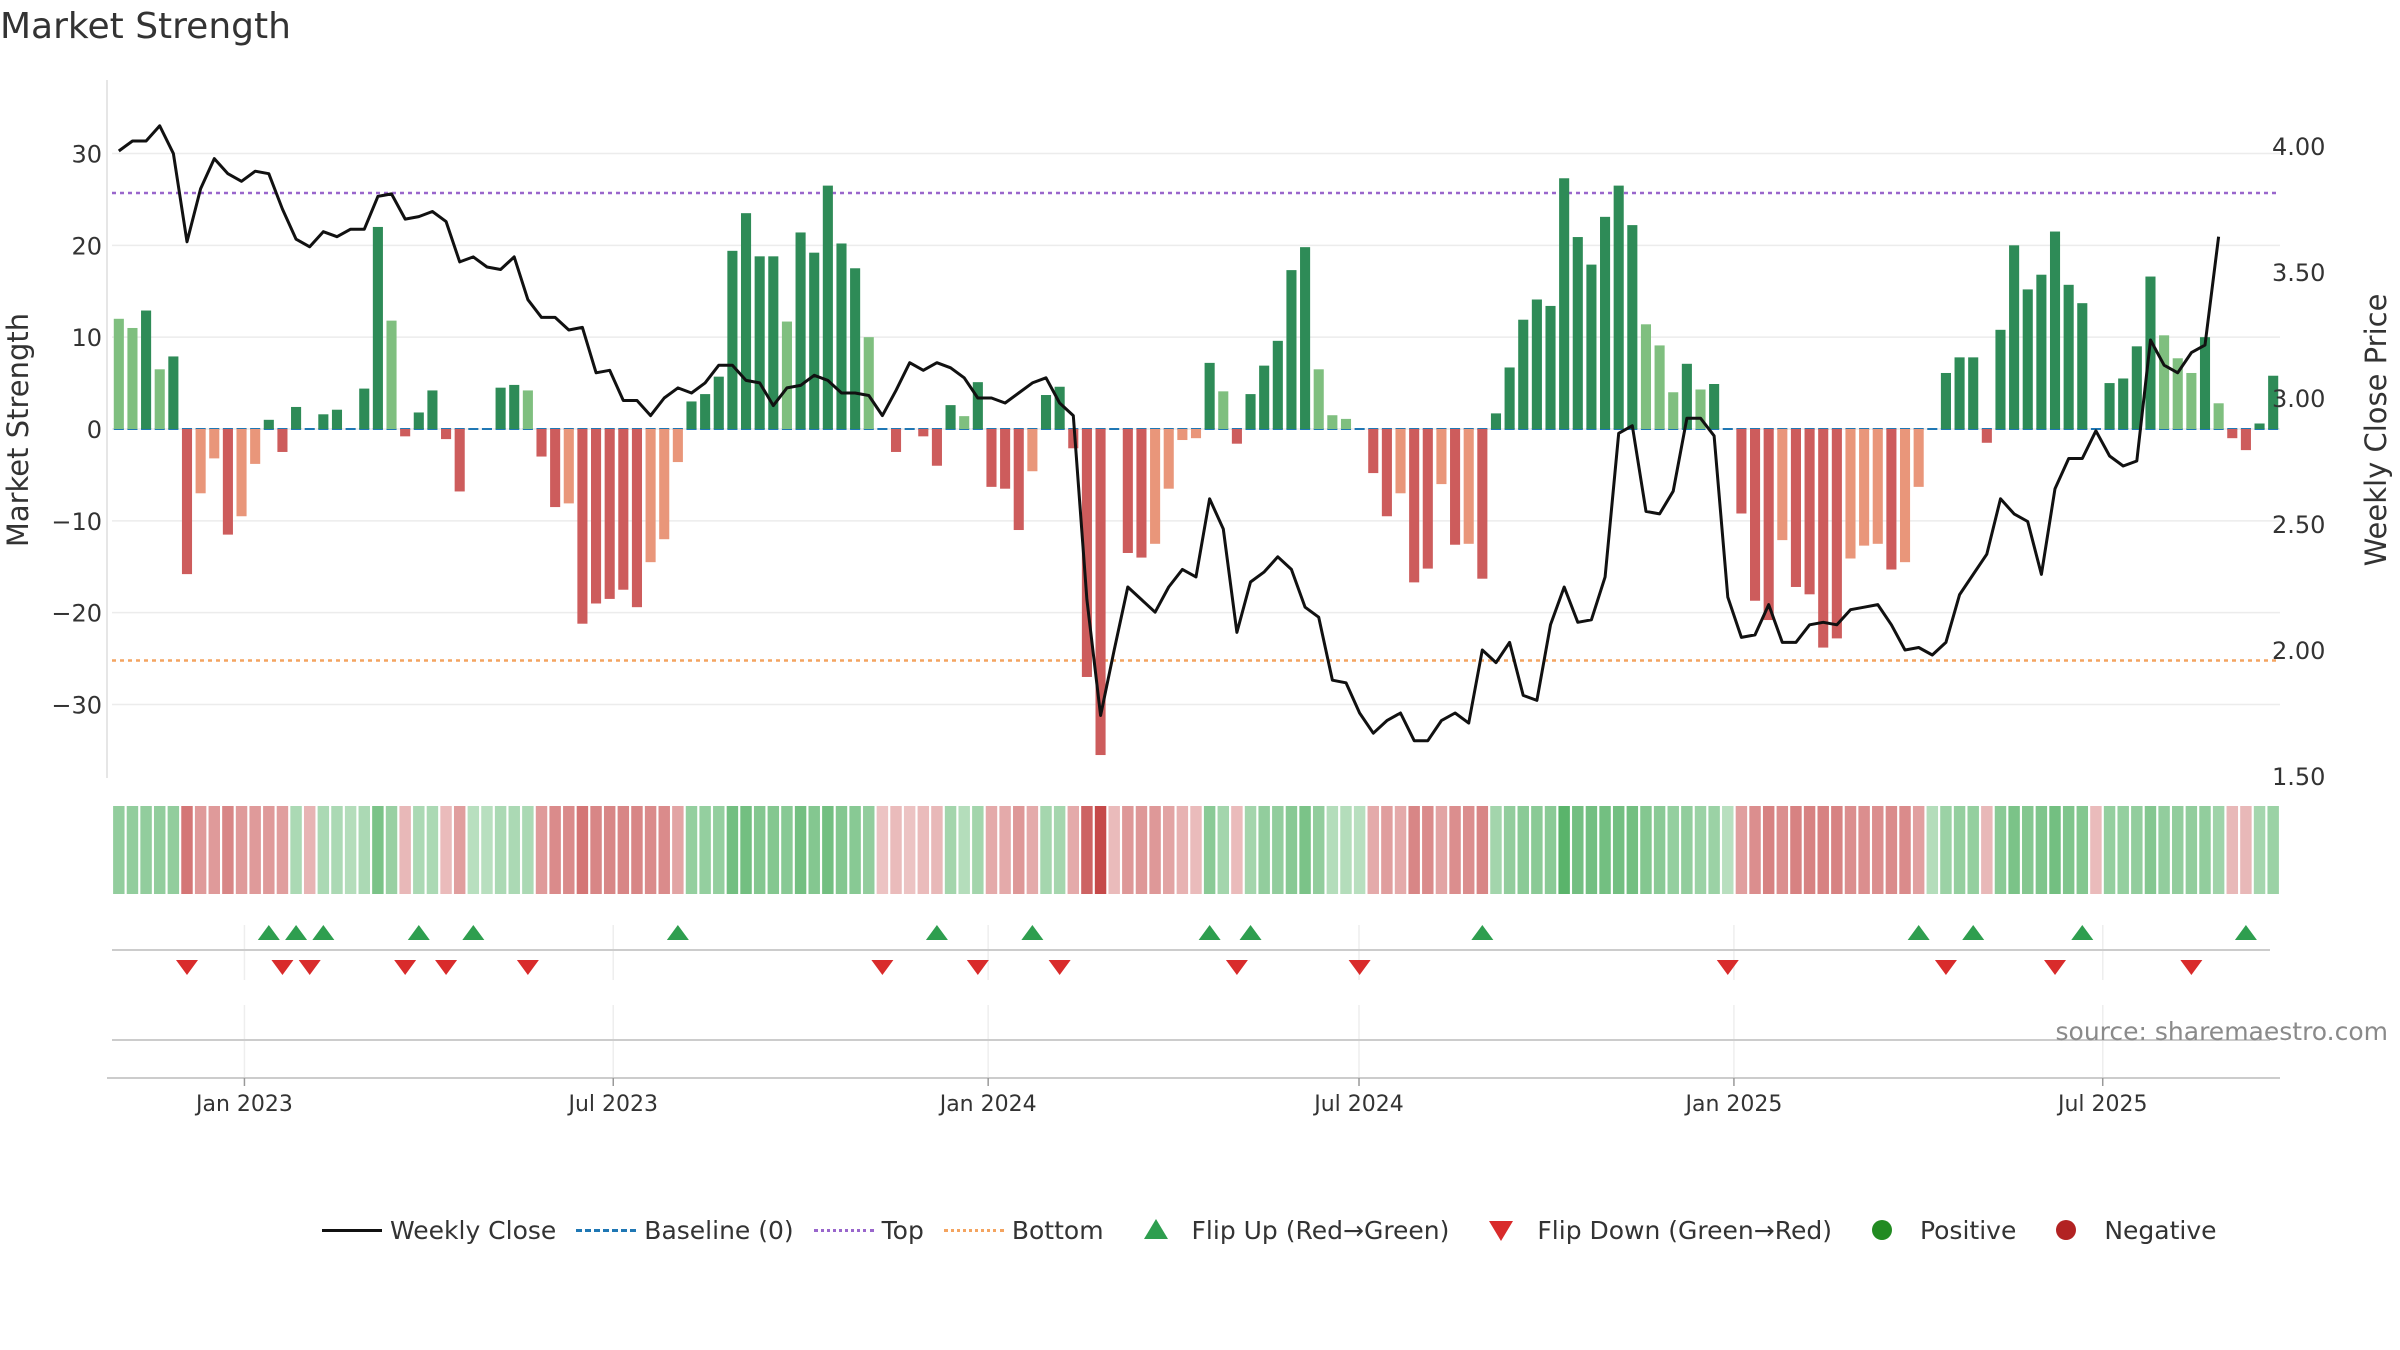 The height and width of the screenshot is (1350, 2400). Describe the element at coordinates (902, 1230) in the screenshot. I see `legend-label: Top` at that location.